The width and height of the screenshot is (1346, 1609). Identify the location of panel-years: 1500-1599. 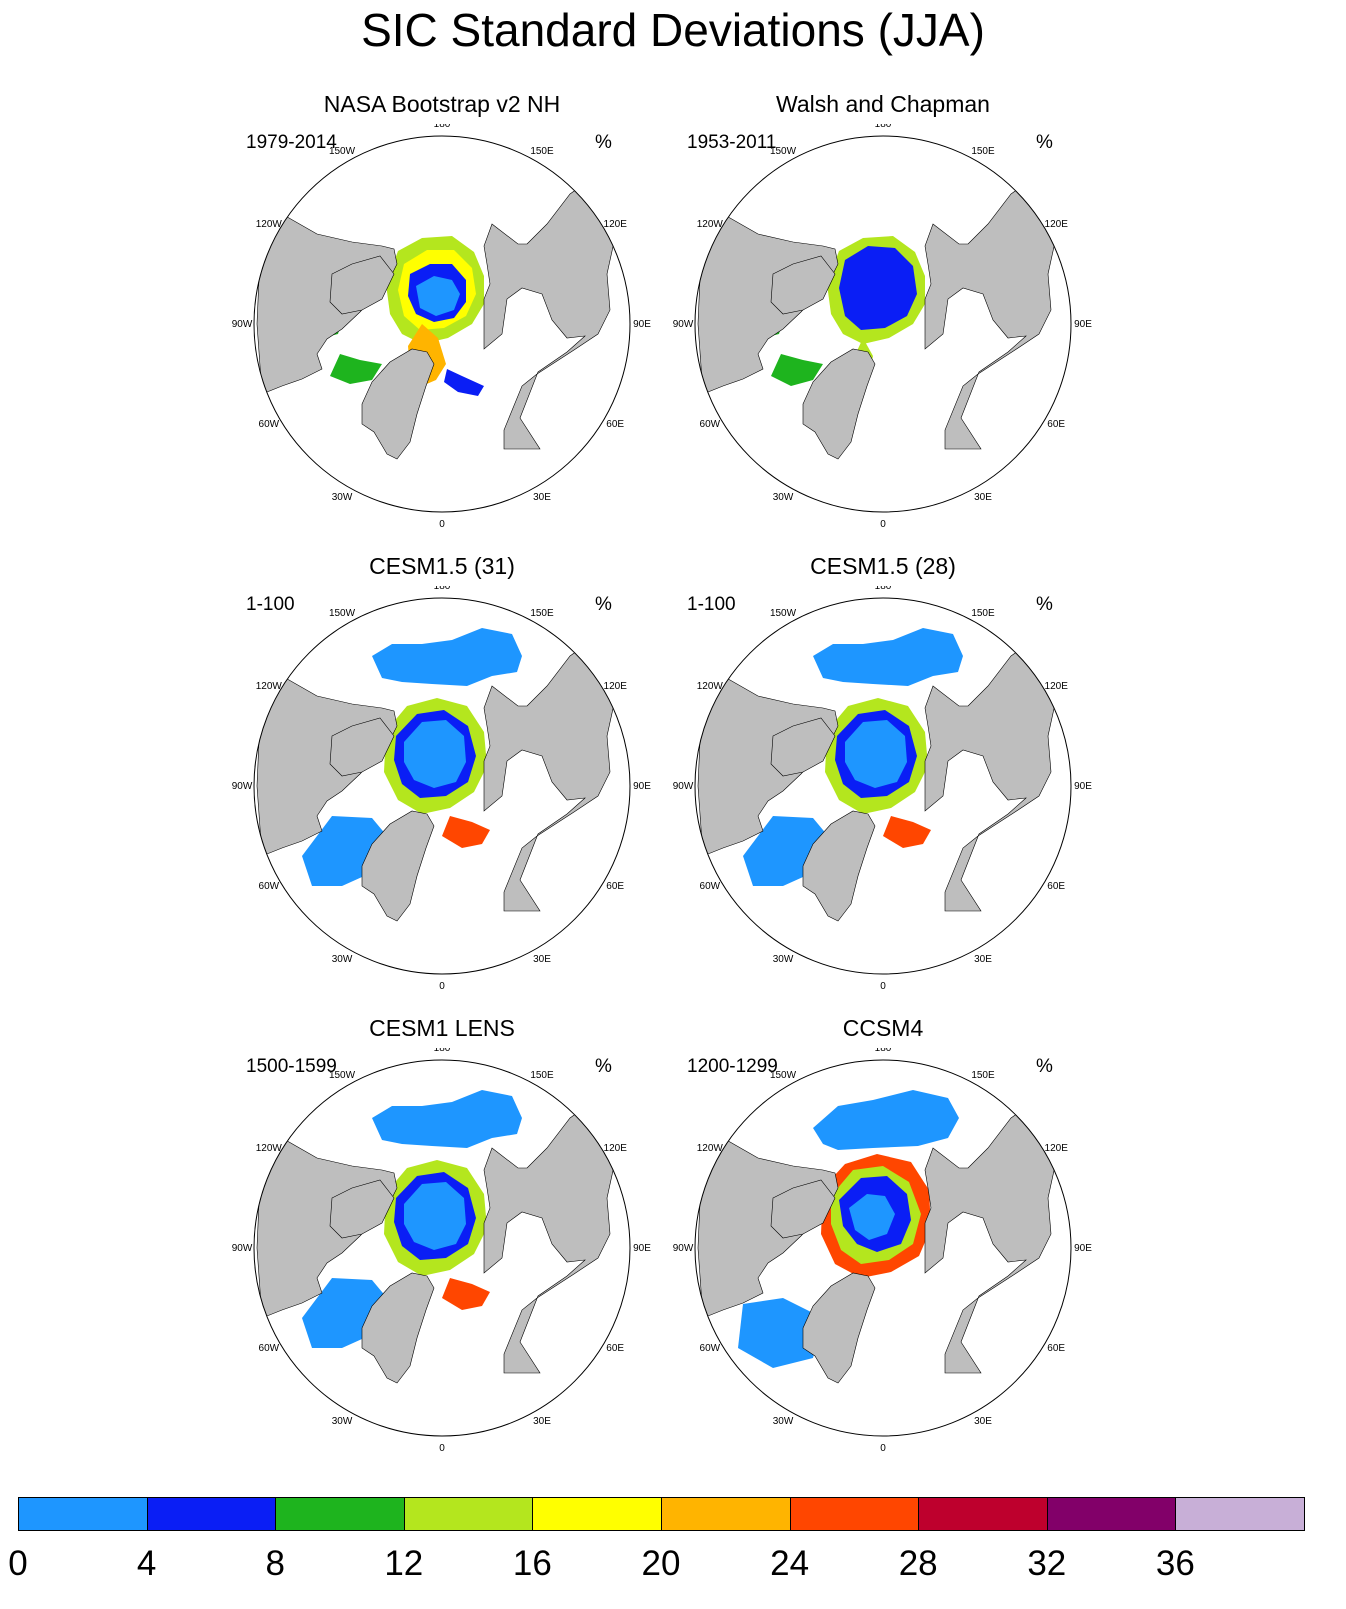
(291, 1066).